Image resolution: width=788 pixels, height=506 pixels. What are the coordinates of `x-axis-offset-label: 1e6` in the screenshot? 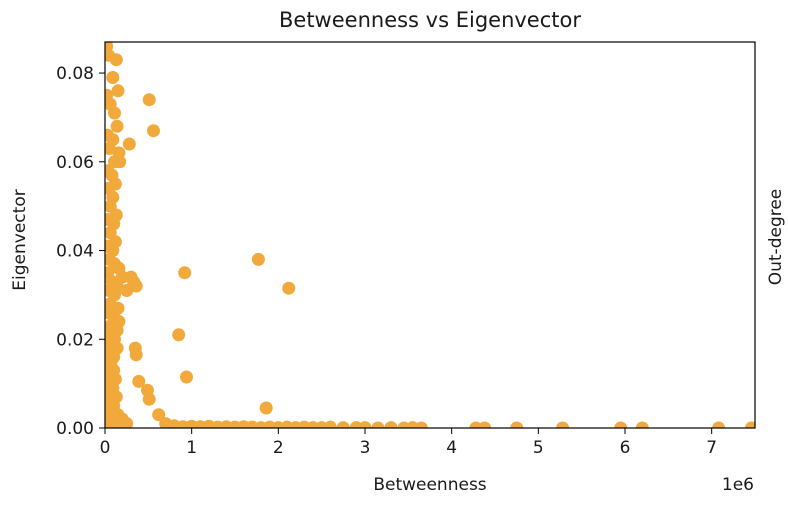 It's located at (738, 485).